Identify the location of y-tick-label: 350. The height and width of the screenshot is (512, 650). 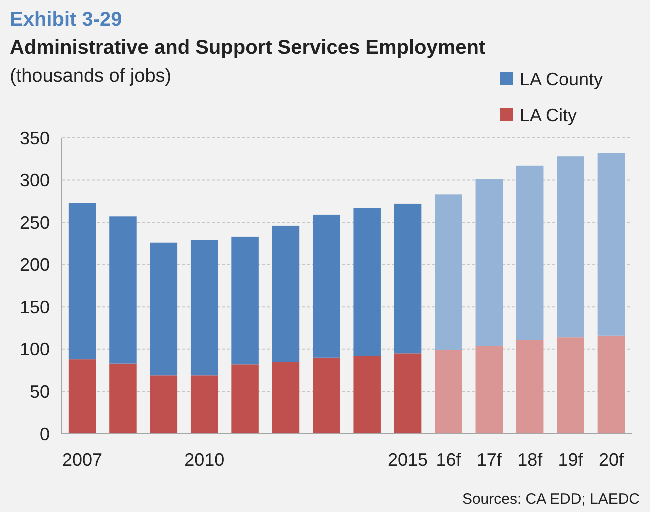
(35, 138).